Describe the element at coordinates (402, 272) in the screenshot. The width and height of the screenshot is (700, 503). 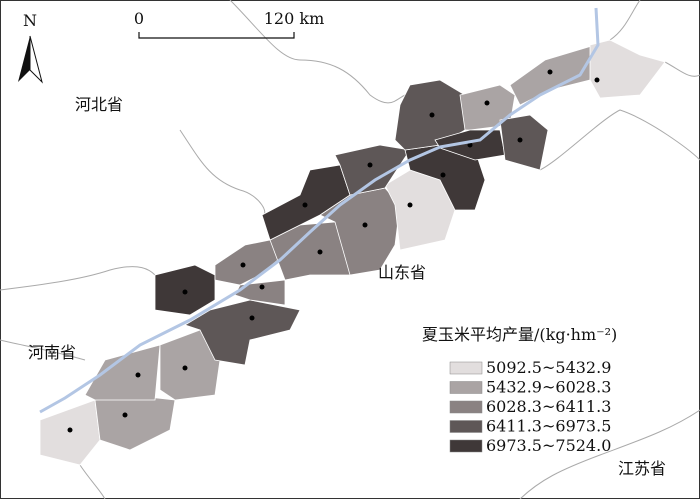
I see `place-label: 山东省` at that location.